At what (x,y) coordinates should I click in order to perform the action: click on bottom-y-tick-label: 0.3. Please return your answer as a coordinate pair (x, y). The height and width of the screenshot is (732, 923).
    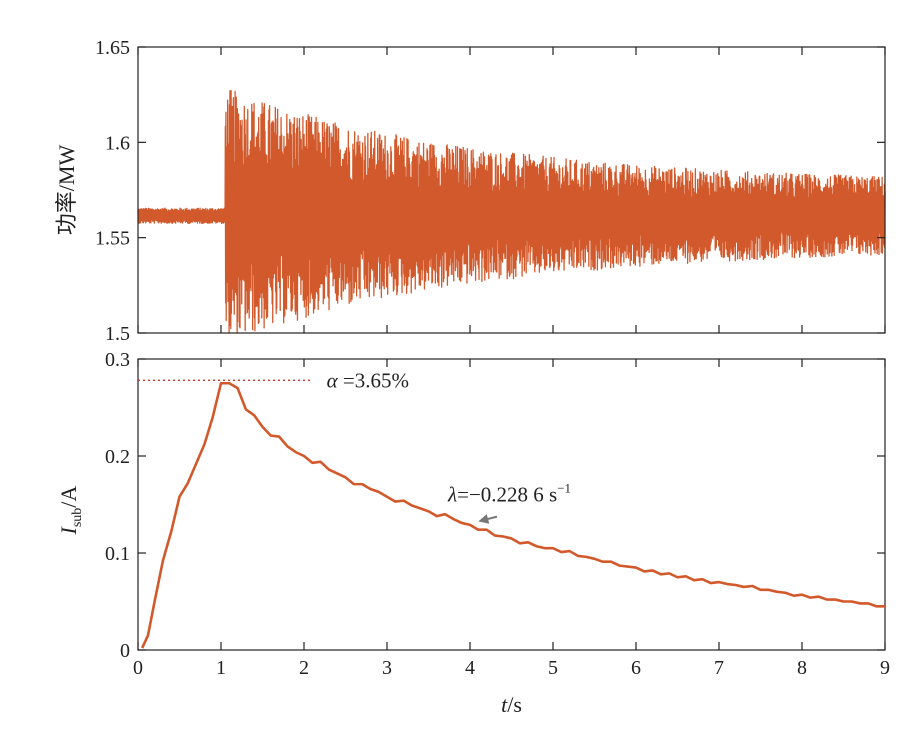
    Looking at the image, I should click on (117, 360).